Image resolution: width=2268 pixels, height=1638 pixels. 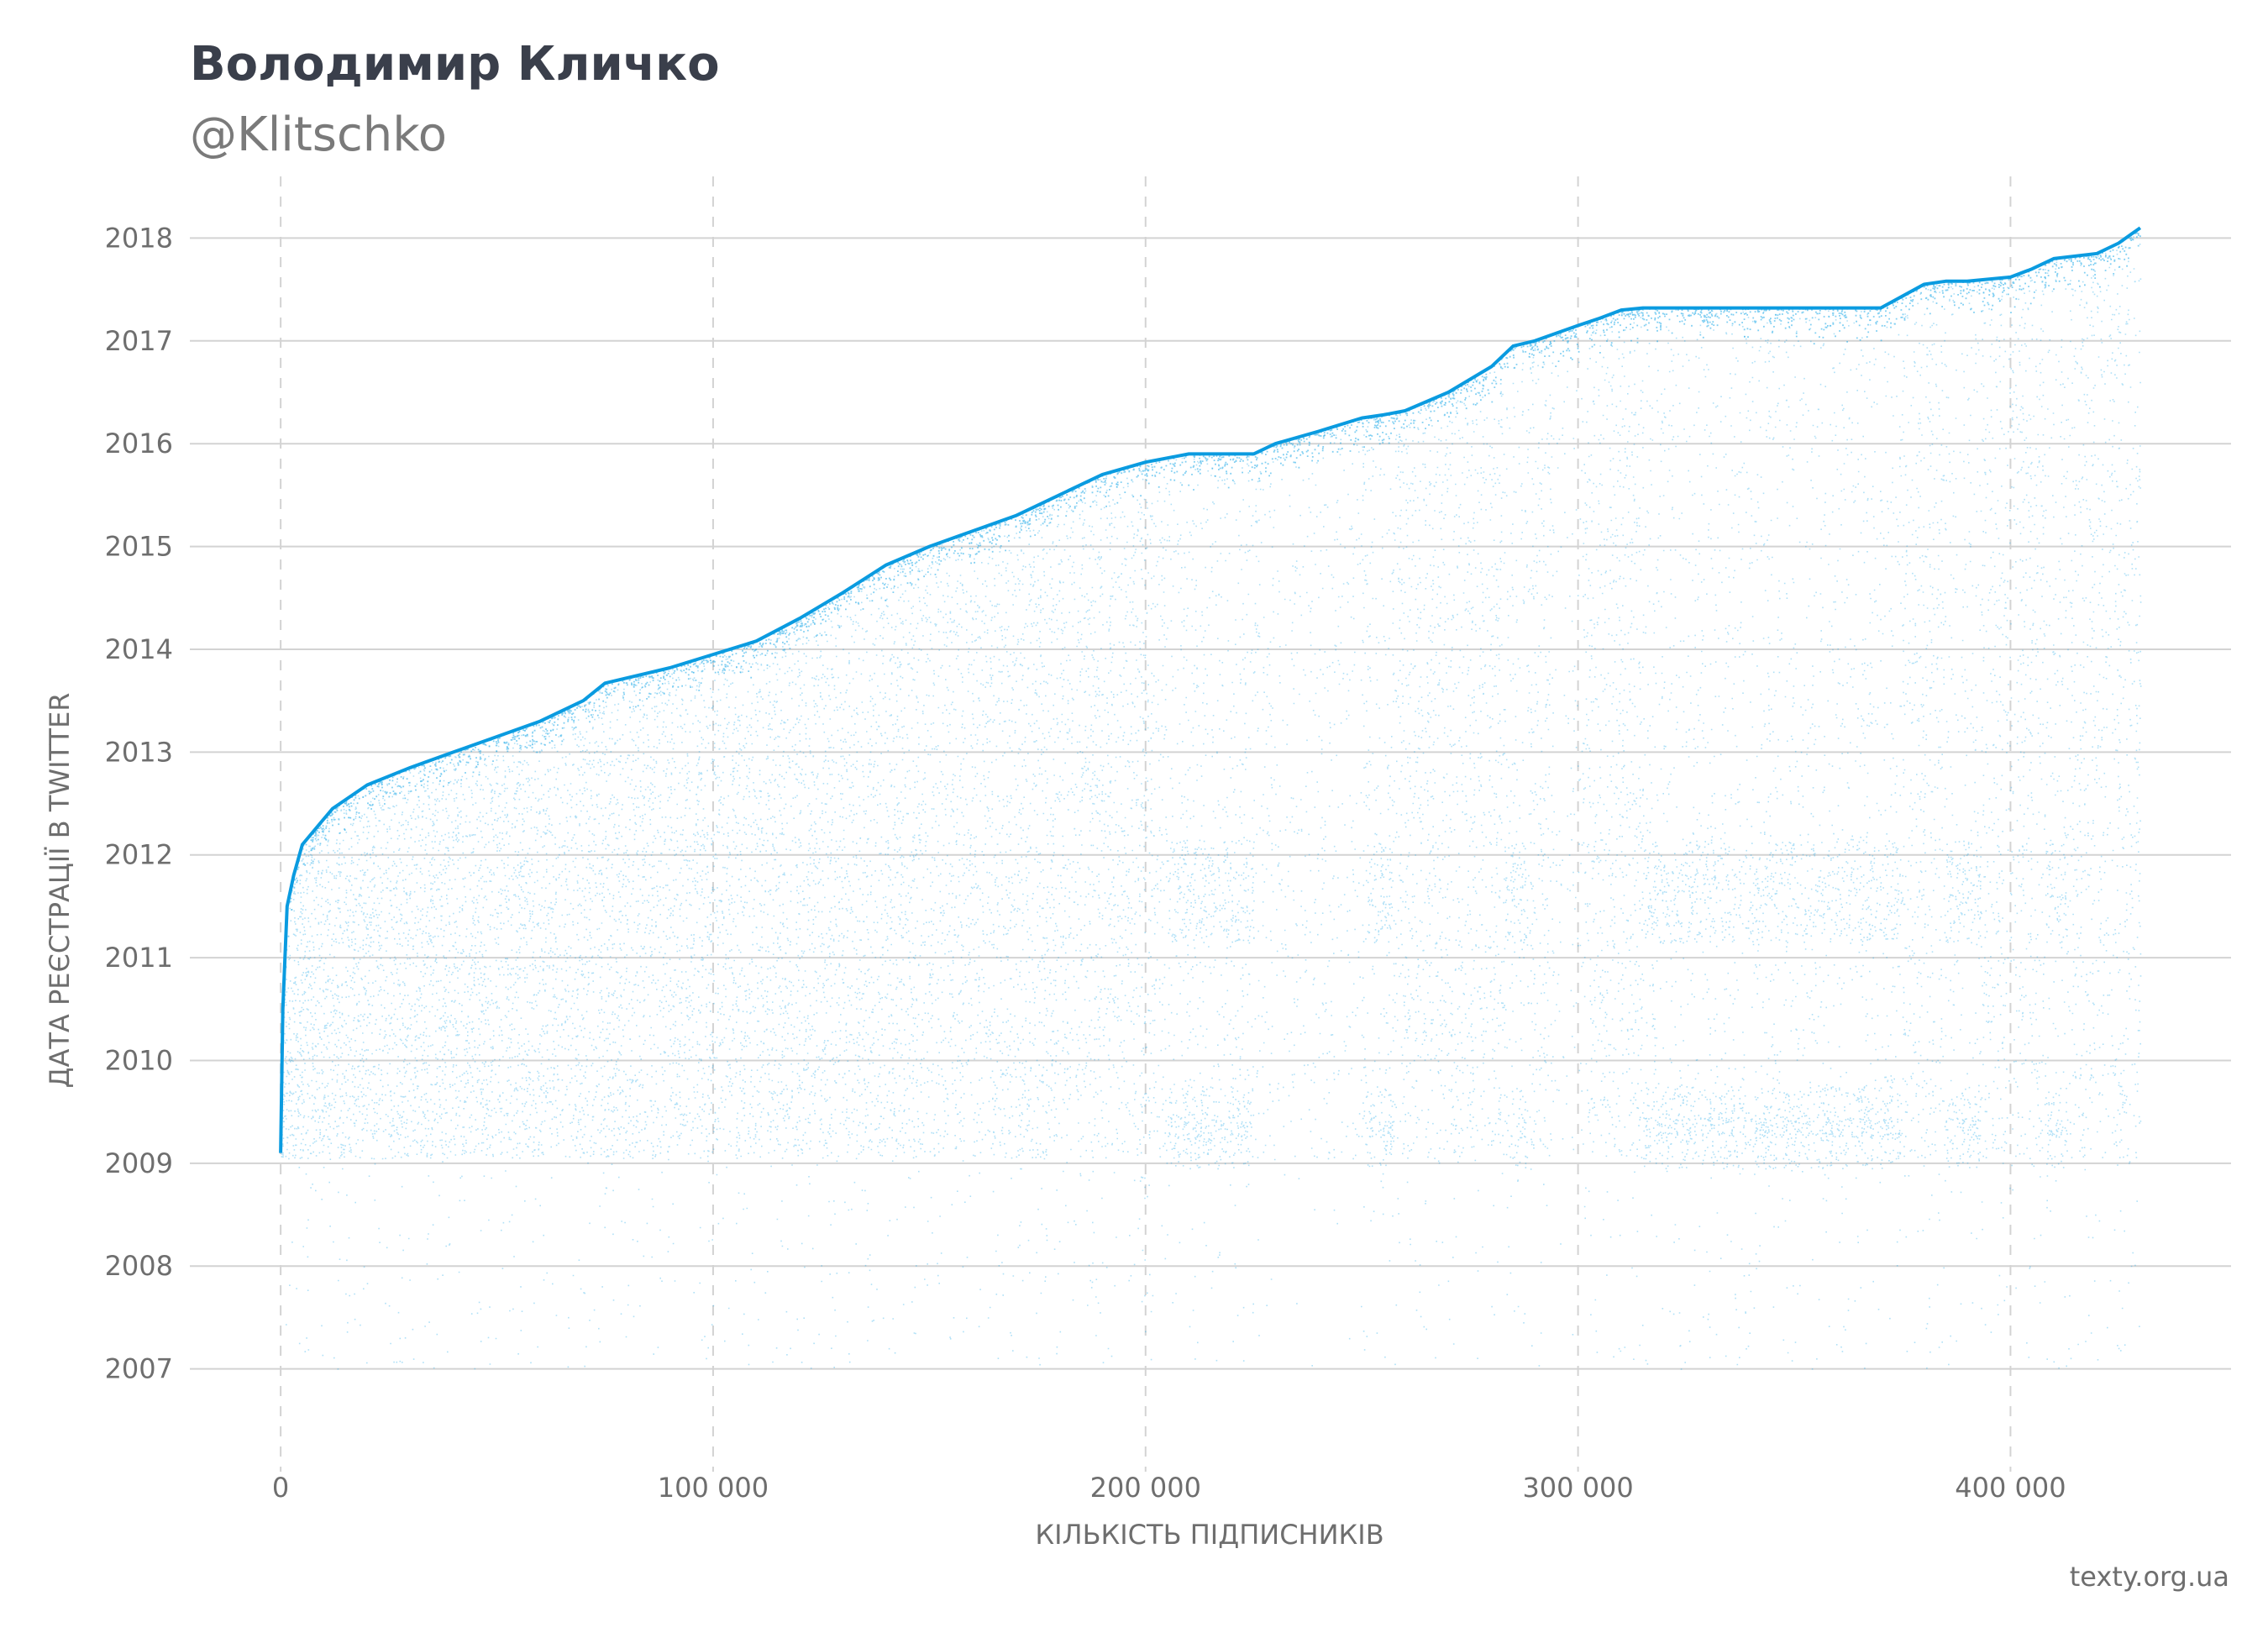 I want to click on y-tick-label: 2011, so click(x=139, y=958).